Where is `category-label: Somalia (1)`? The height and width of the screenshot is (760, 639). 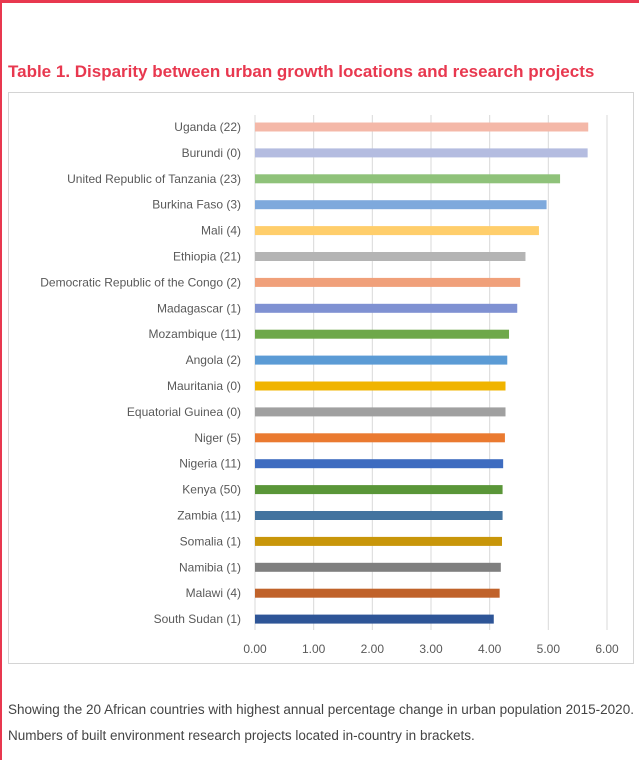 category-label: Somalia (1) is located at coordinates (210, 541).